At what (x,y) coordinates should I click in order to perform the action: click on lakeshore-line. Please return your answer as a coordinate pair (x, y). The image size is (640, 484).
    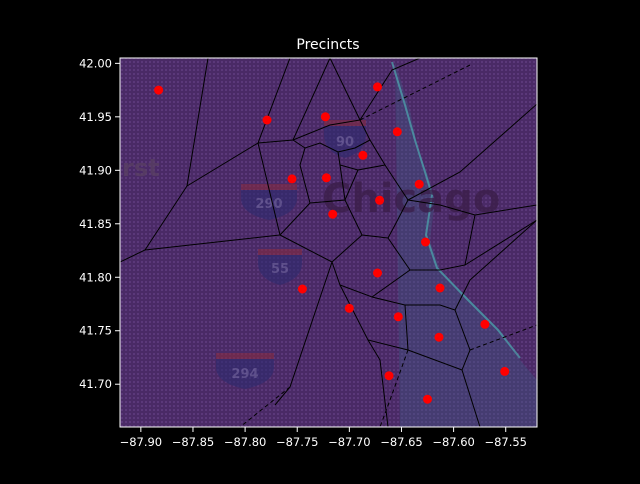
    Looking at the image, I should click on (456, 210).